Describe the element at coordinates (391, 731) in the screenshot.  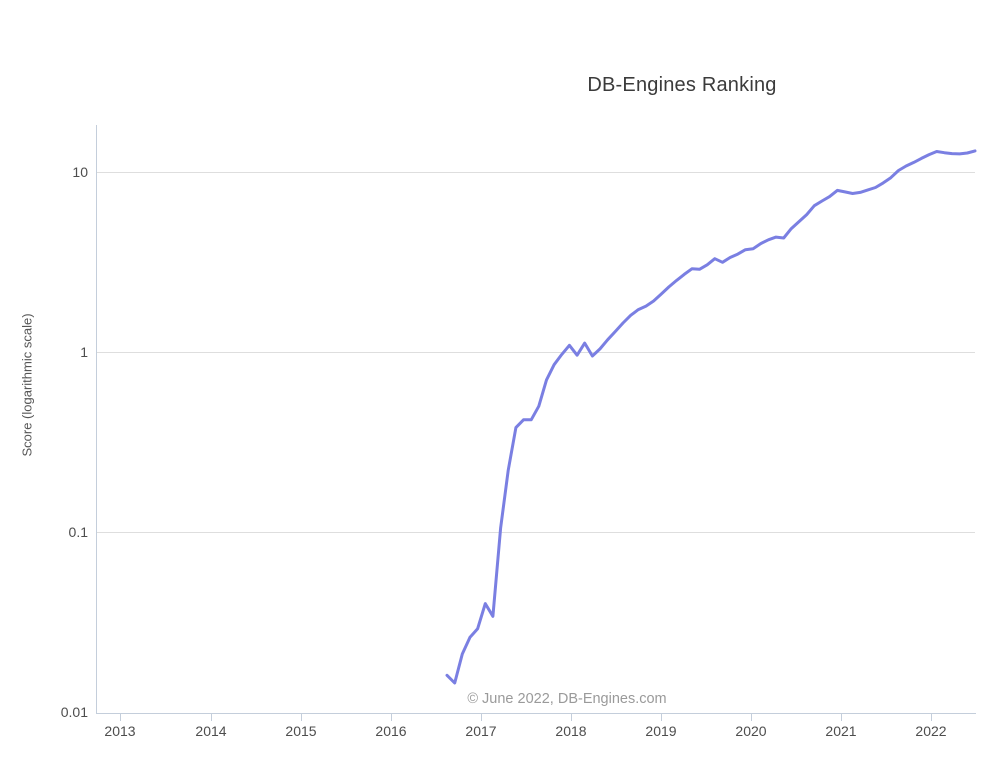
I see `x-tick-label: 2016` at that location.